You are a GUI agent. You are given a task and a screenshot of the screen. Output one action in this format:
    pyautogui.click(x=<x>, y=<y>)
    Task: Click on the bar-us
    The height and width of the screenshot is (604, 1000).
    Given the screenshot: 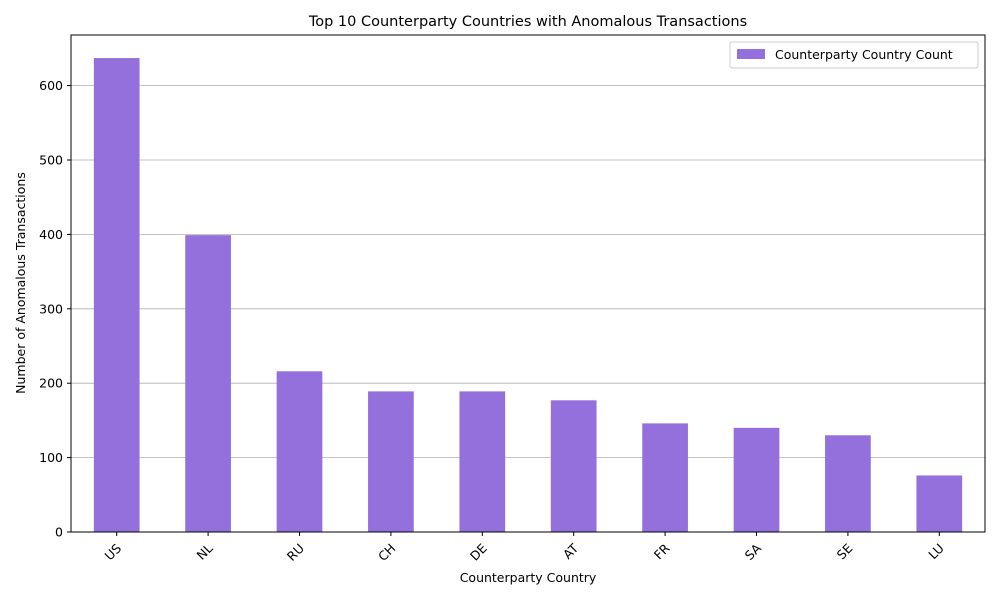 What is the action you would take?
    pyautogui.click(x=116, y=295)
    